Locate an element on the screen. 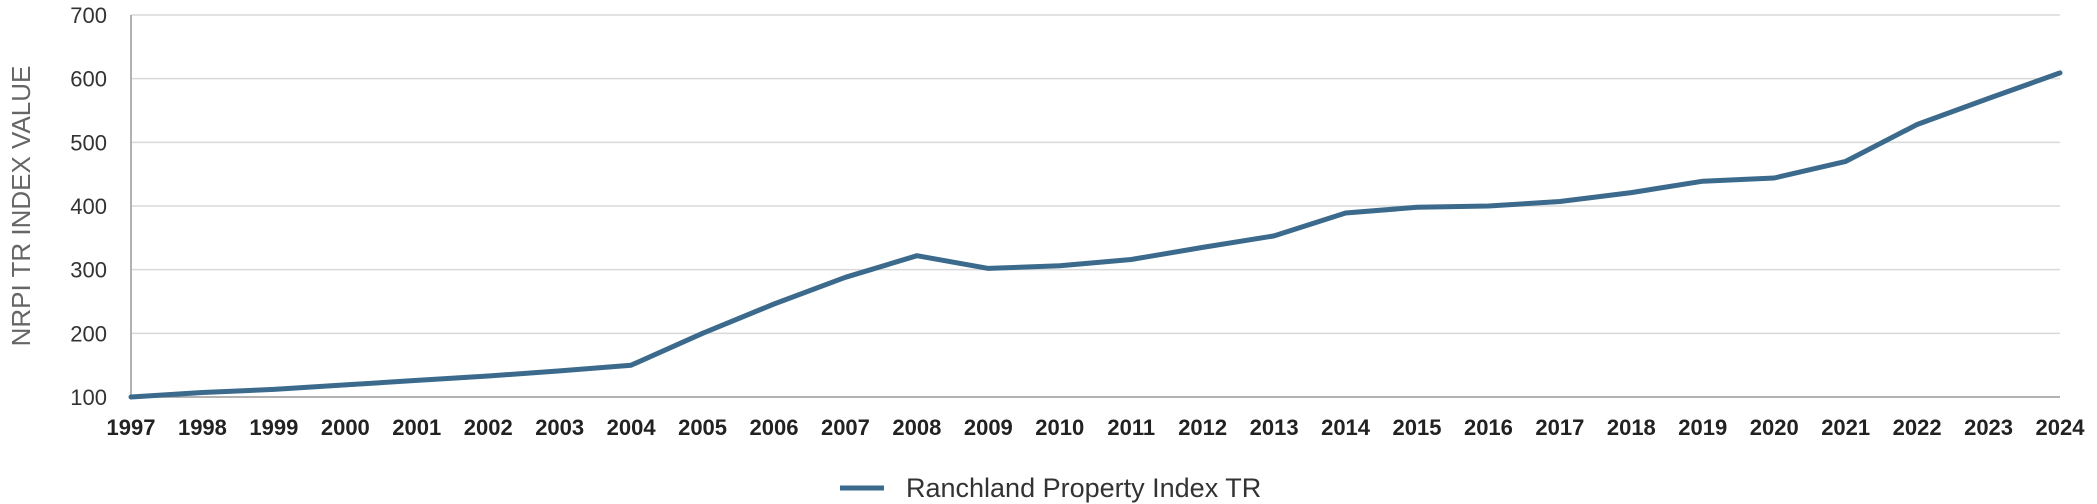 Image resolution: width=2097 pixels, height=504 pixels. x-tick-label: 2009 is located at coordinates (988, 427).